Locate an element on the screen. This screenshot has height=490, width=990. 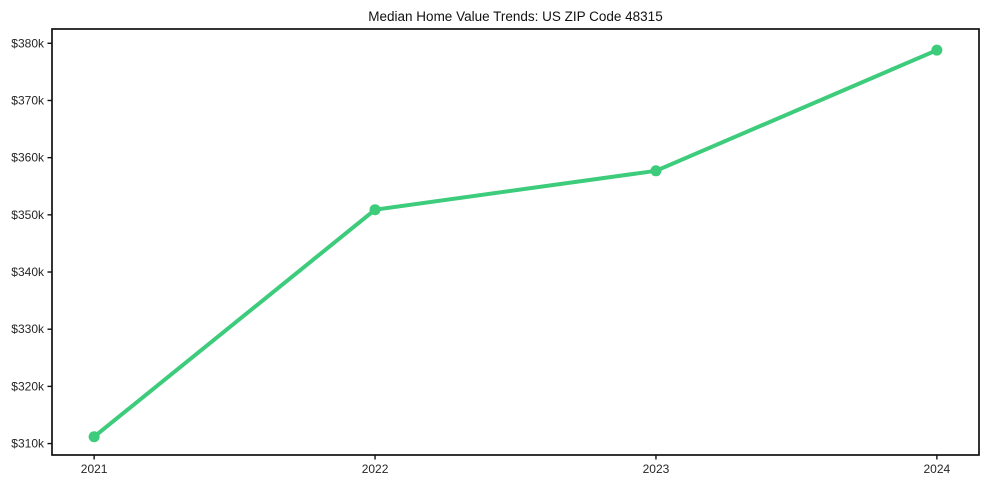
y-axis: $310k $320k $330k $340k $350k $360k $370k $380k is located at coordinates (31, 243).